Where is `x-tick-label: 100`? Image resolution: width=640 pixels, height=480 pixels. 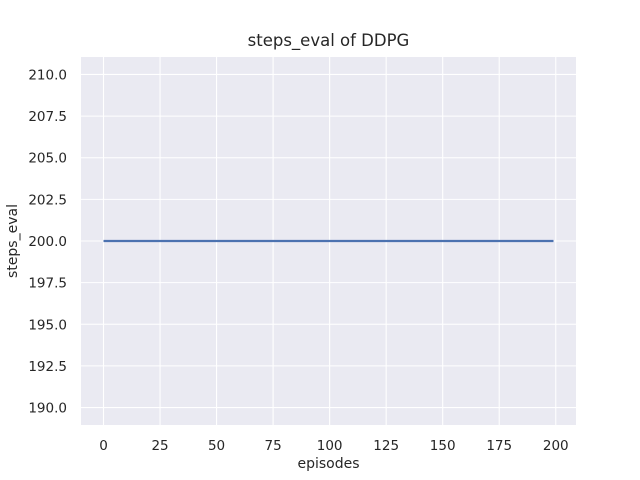 x-tick-label: 100 is located at coordinates (330, 446).